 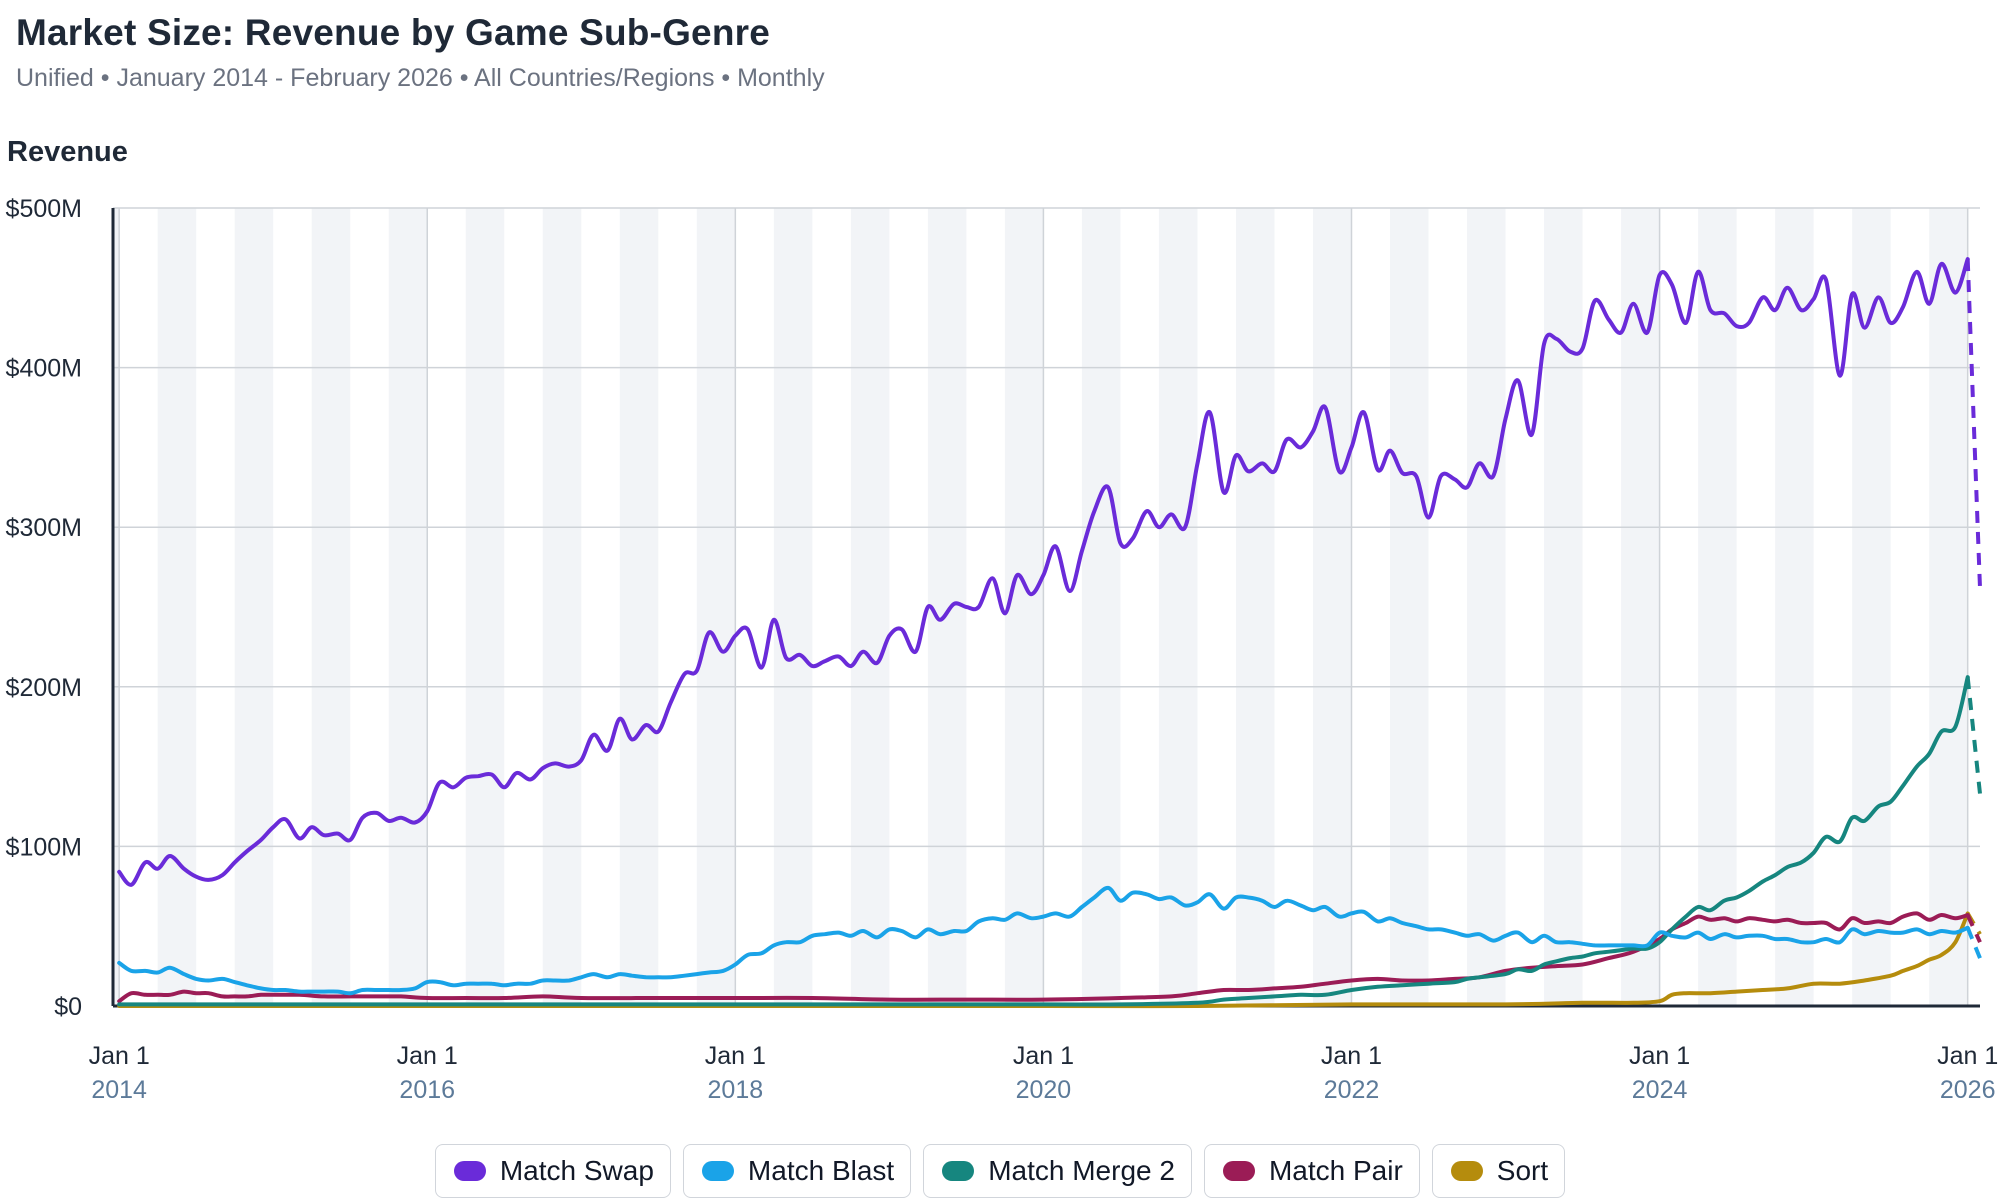 I want to click on legend-label: Match Merge 2, so click(x=1081, y=1170).